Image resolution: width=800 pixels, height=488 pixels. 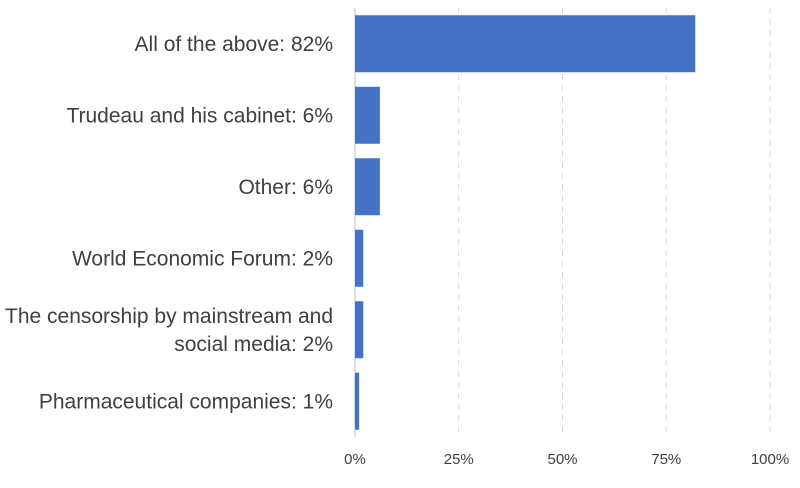 What do you see at coordinates (562, 459) in the screenshot?
I see `x-tick-label: 50%` at bounding box center [562, 459].